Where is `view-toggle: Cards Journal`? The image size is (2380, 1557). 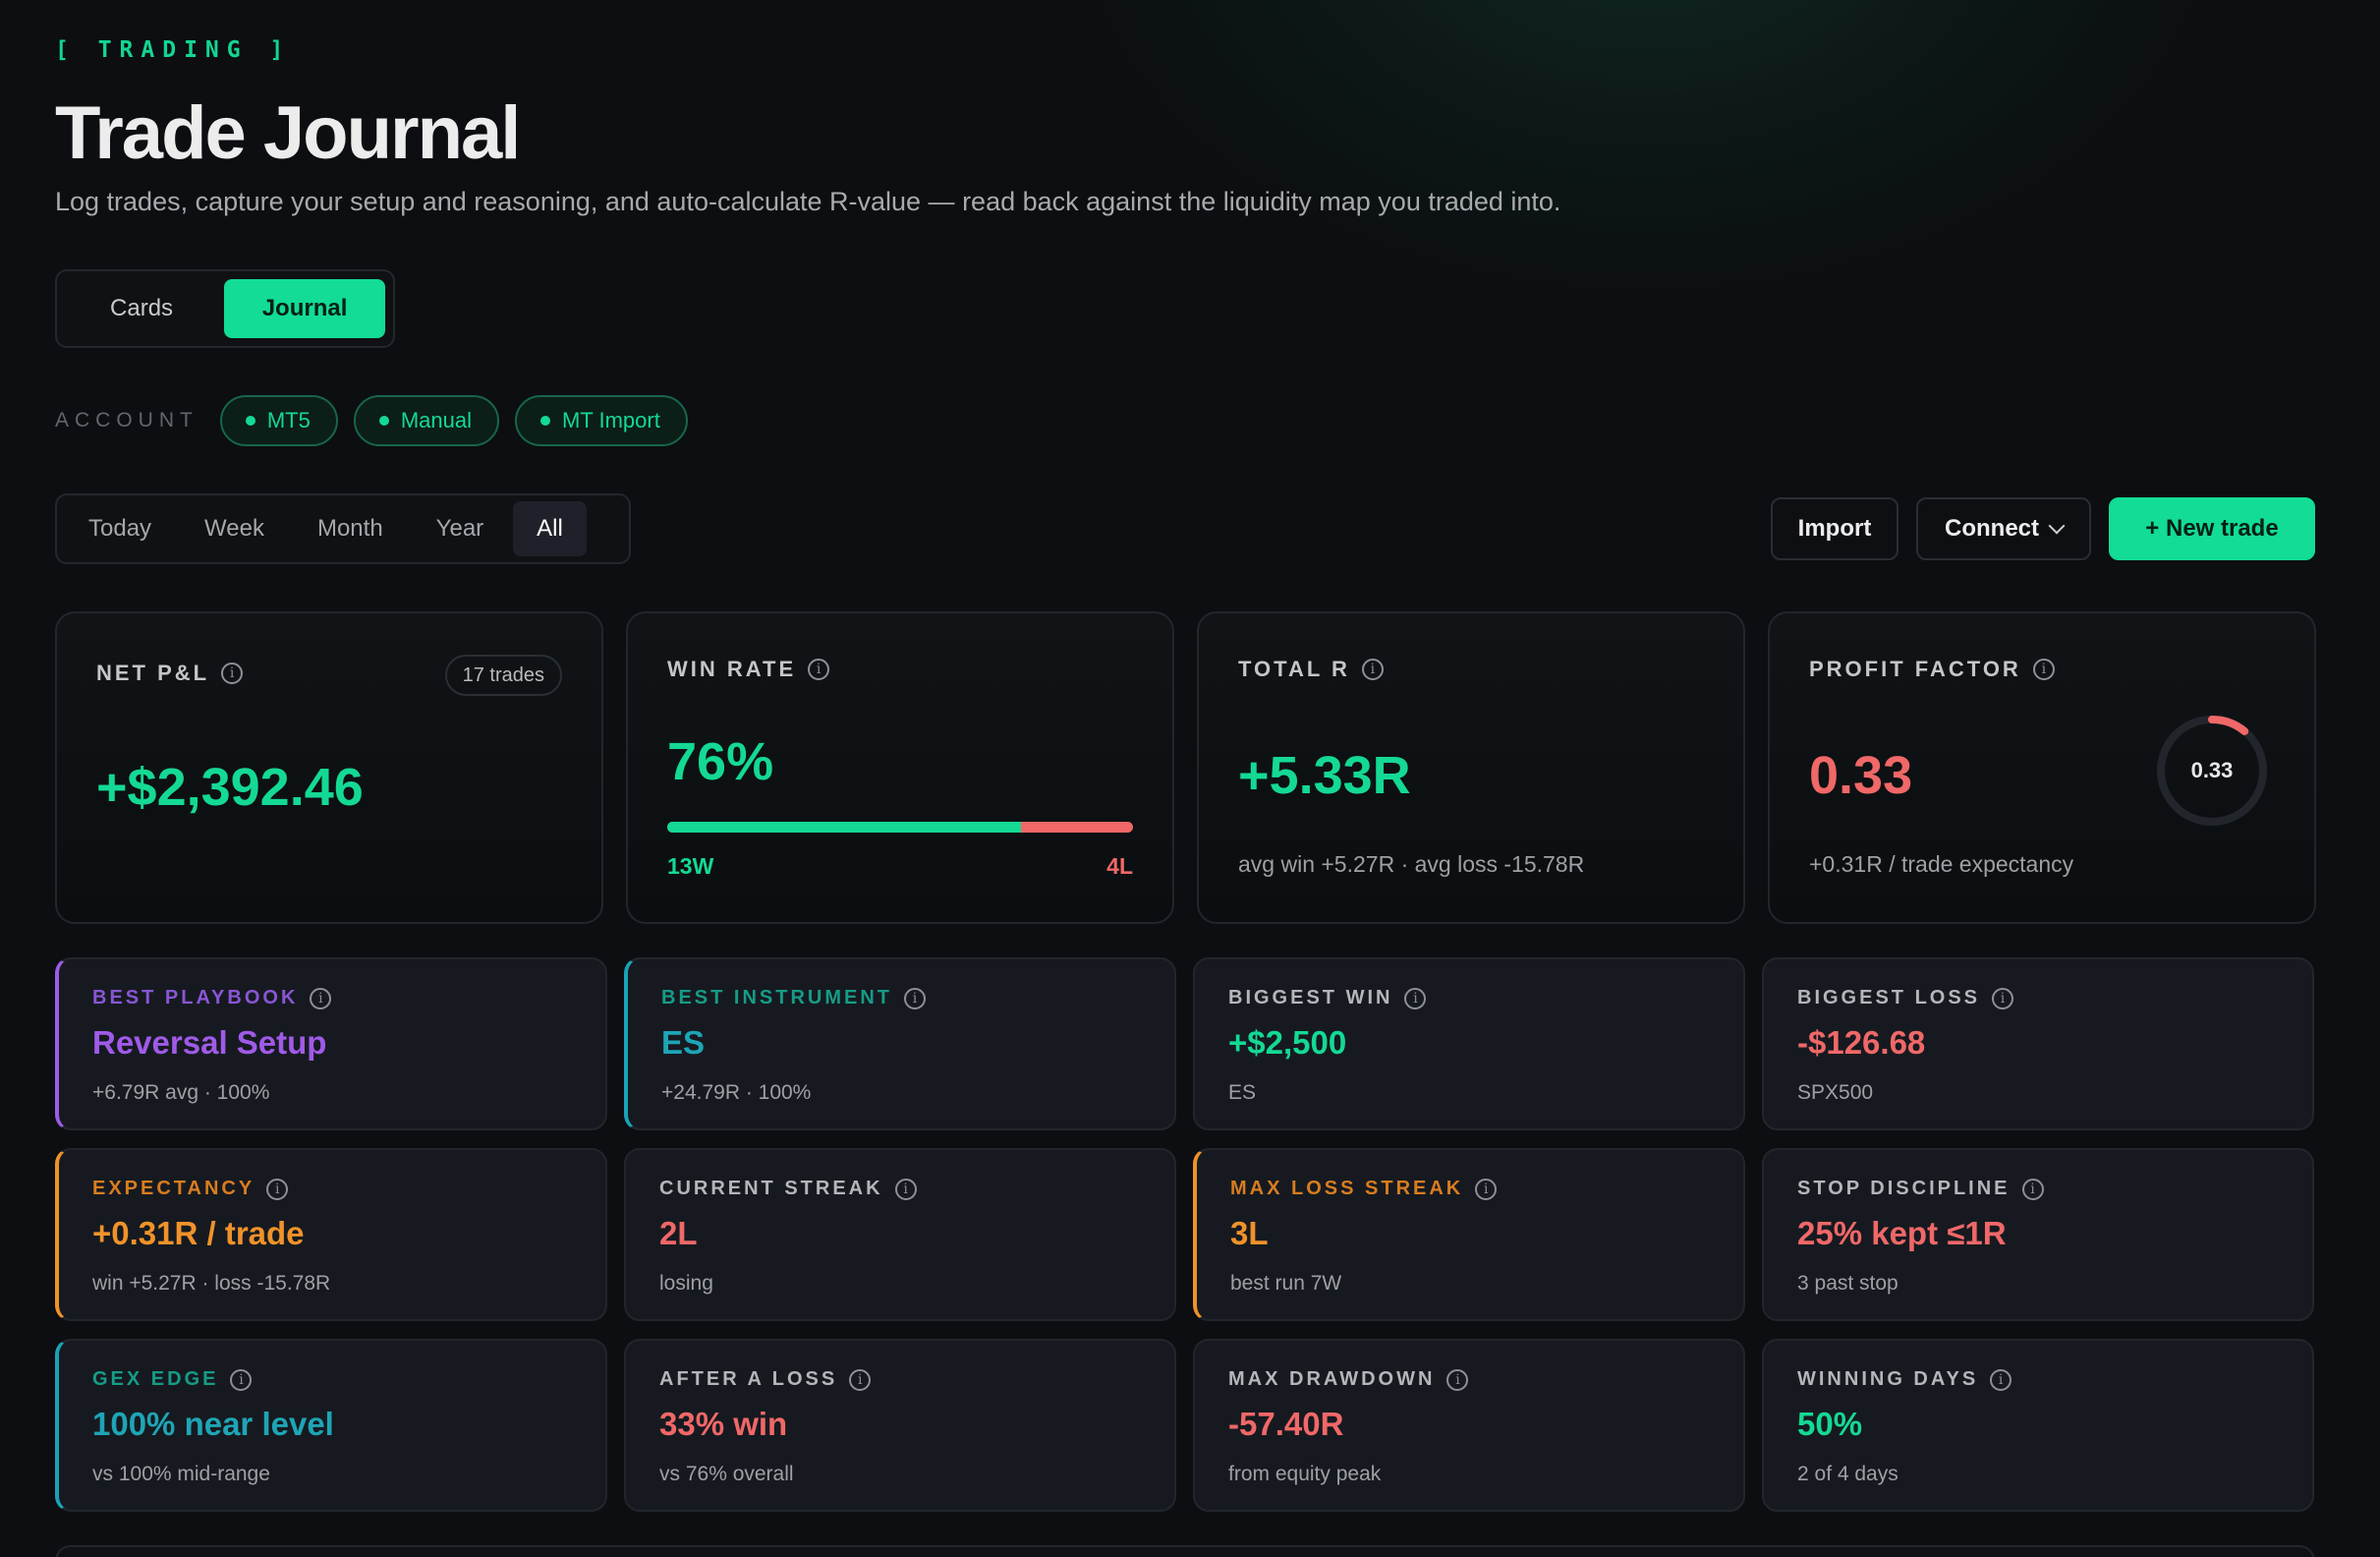
view-toggle: Cards Journal is located at coordinates (225, 308).